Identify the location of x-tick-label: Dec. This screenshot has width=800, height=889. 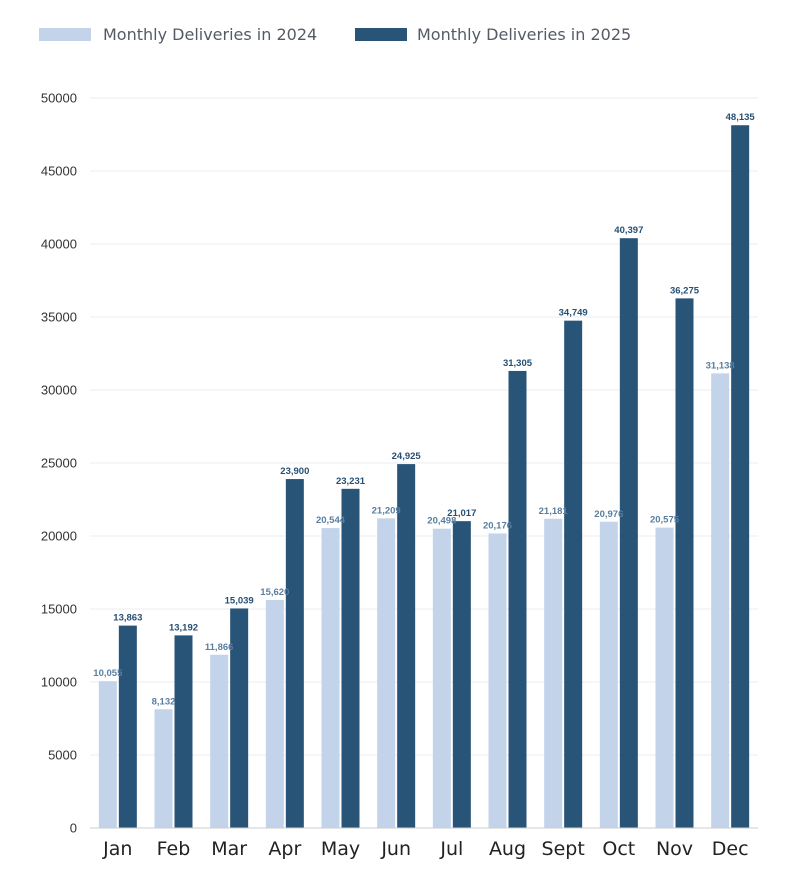
(730, 849).